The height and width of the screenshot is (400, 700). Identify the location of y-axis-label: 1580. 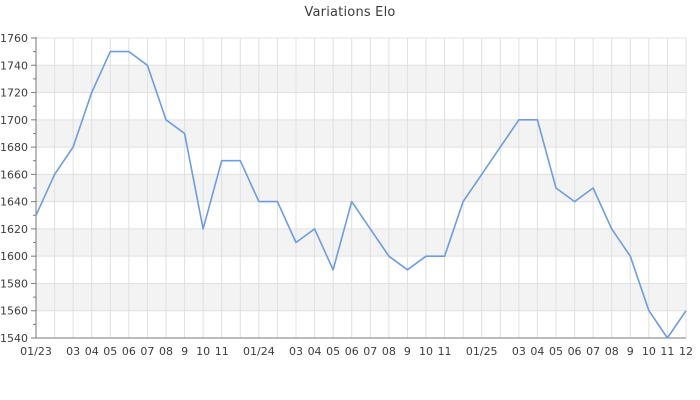
(14, 283).